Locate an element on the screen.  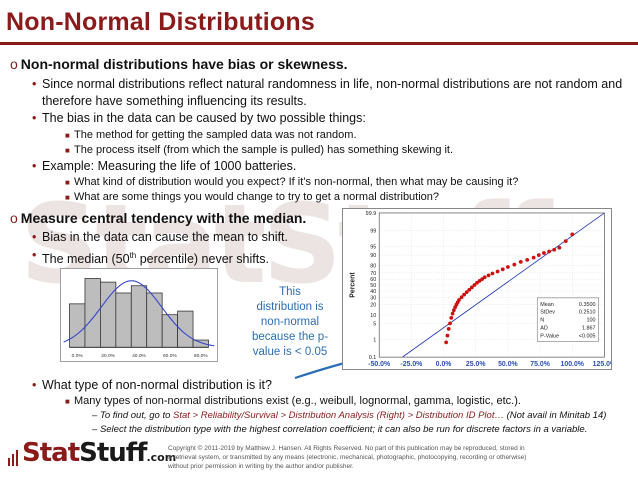
y-tick-label: 80 is located at coordinates (373, 266).